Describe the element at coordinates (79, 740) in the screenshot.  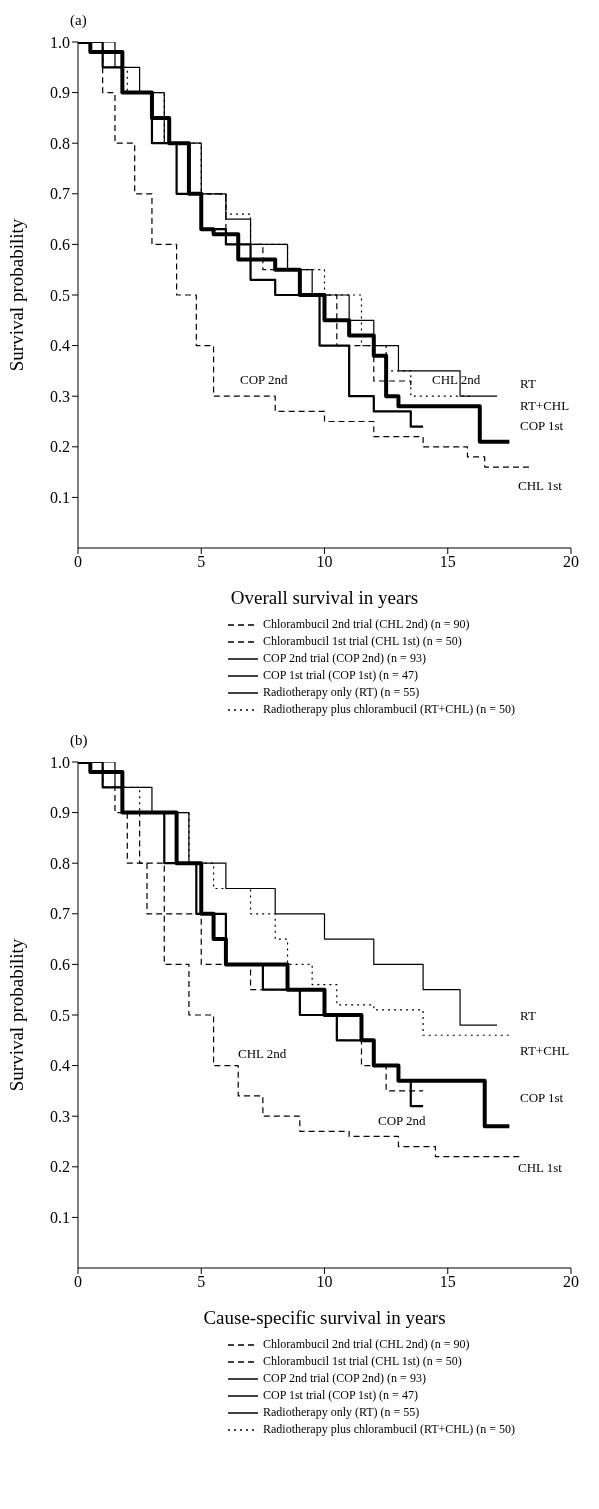
I see `chart-title: (b)` at that location.